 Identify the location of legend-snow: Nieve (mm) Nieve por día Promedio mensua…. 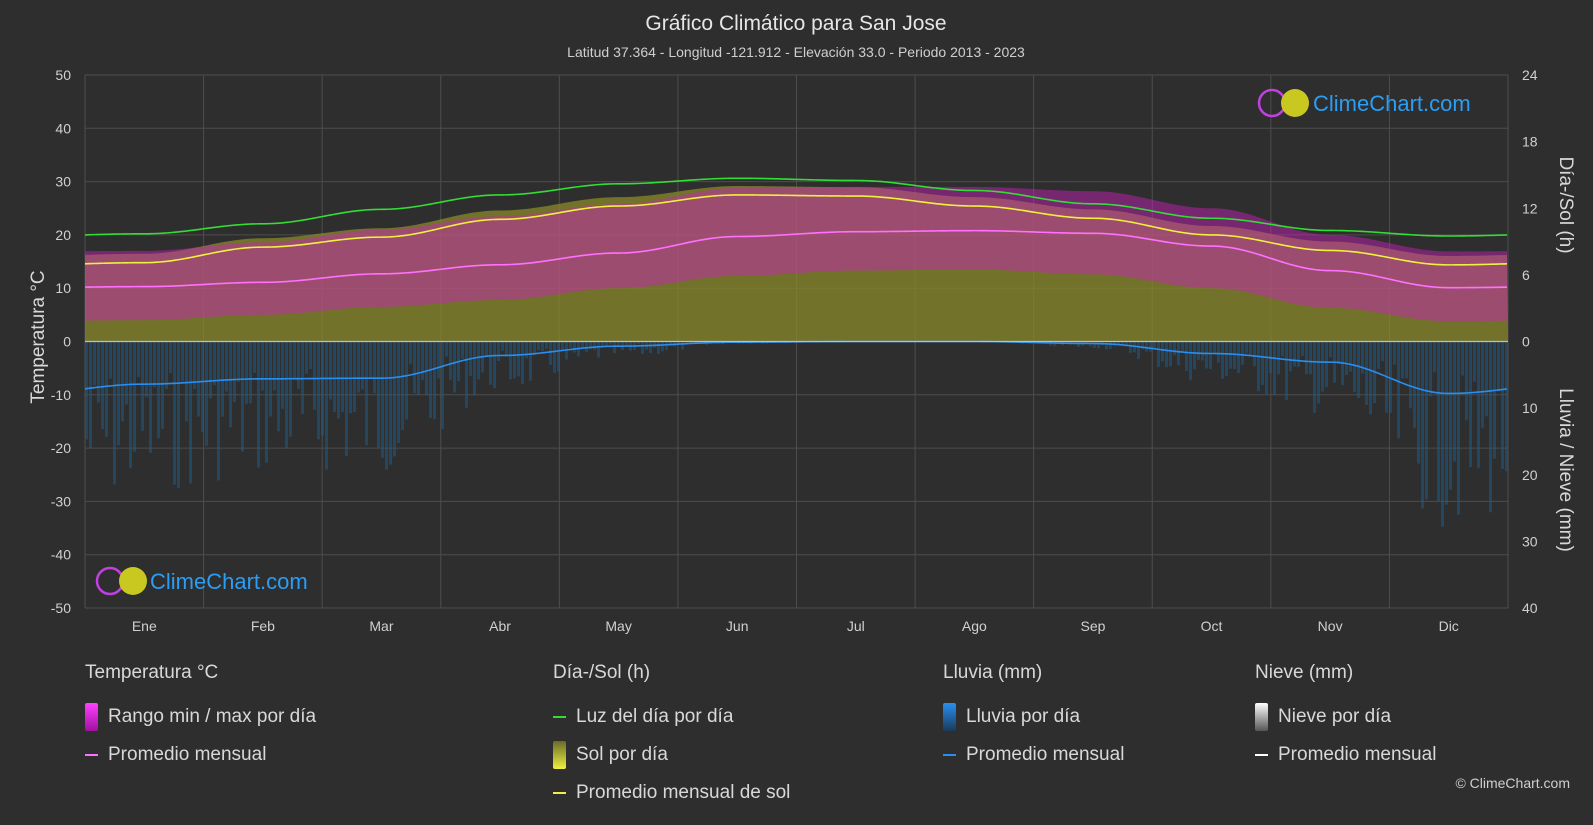
(1345, 718).